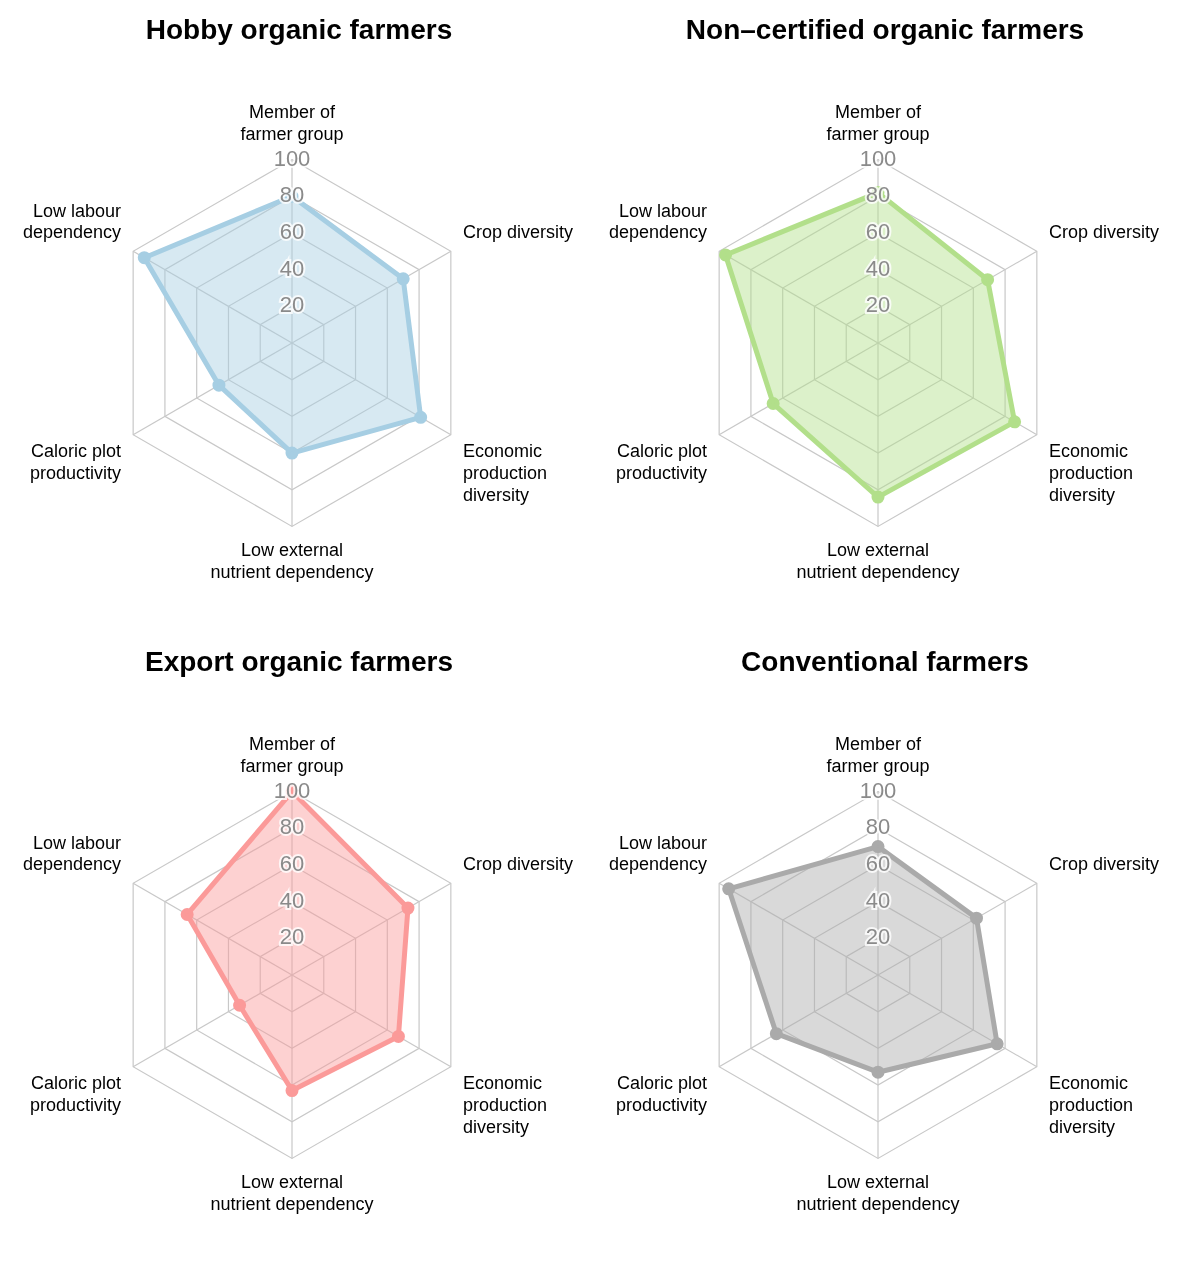  Describe the element at coordinates (299, 661) in the screenshot. I see `chart-title: Export organic farmers` at that location.